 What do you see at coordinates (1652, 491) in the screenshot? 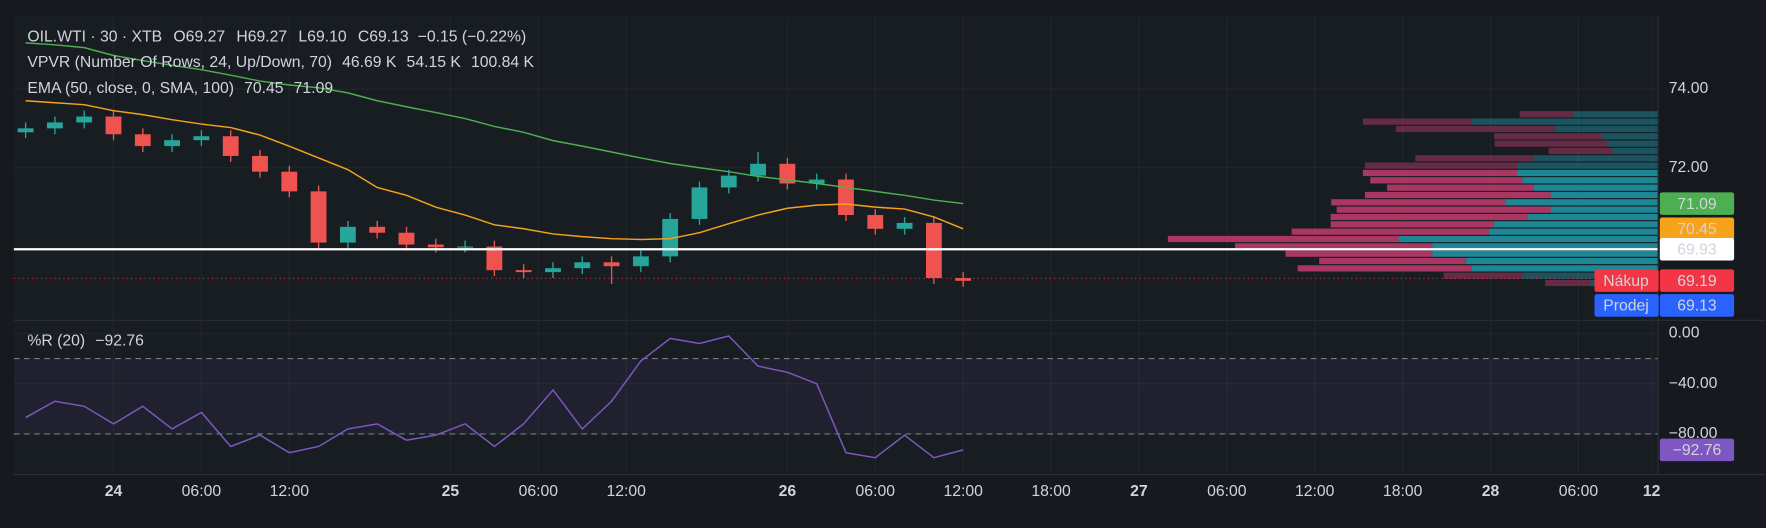
I see `x-tick-label: 12` at bounding box center [1652, 491].